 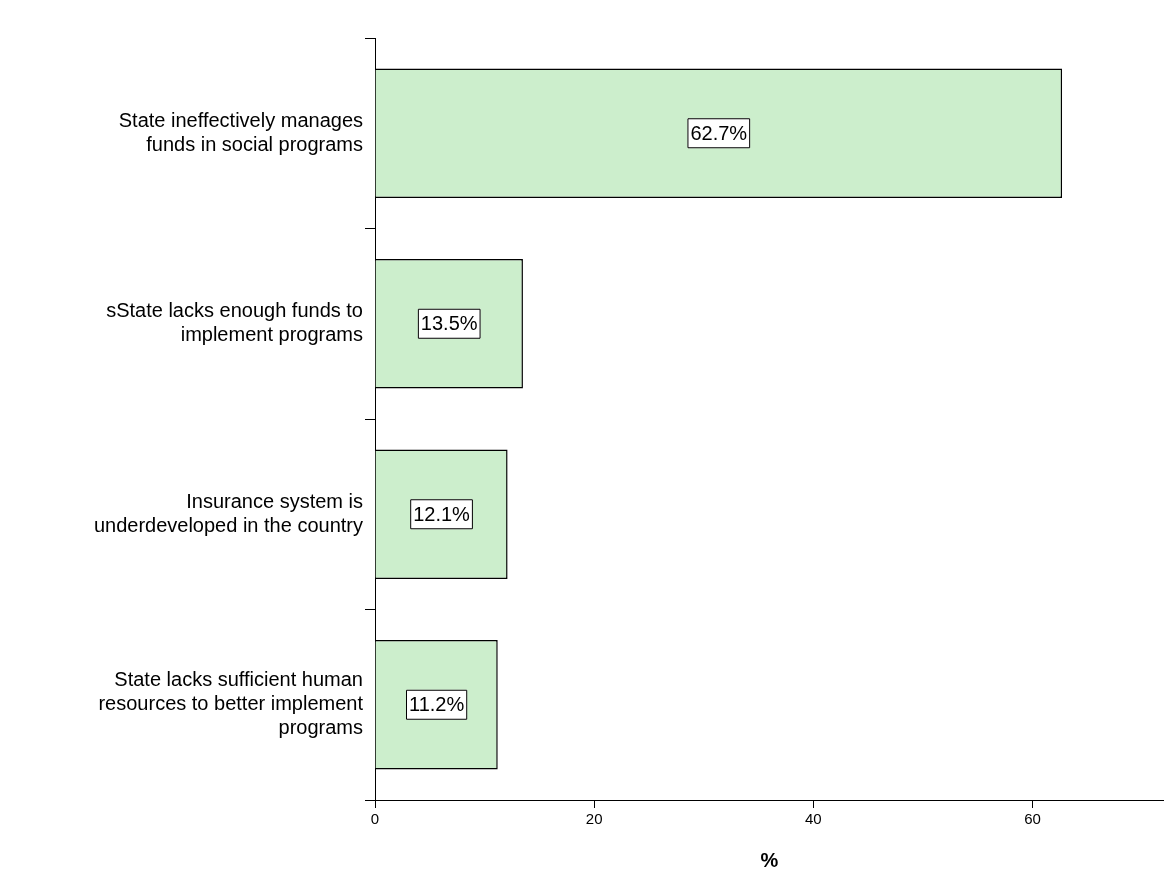 I want to click on x-tick-label: 40, so click(x=813, y=819).